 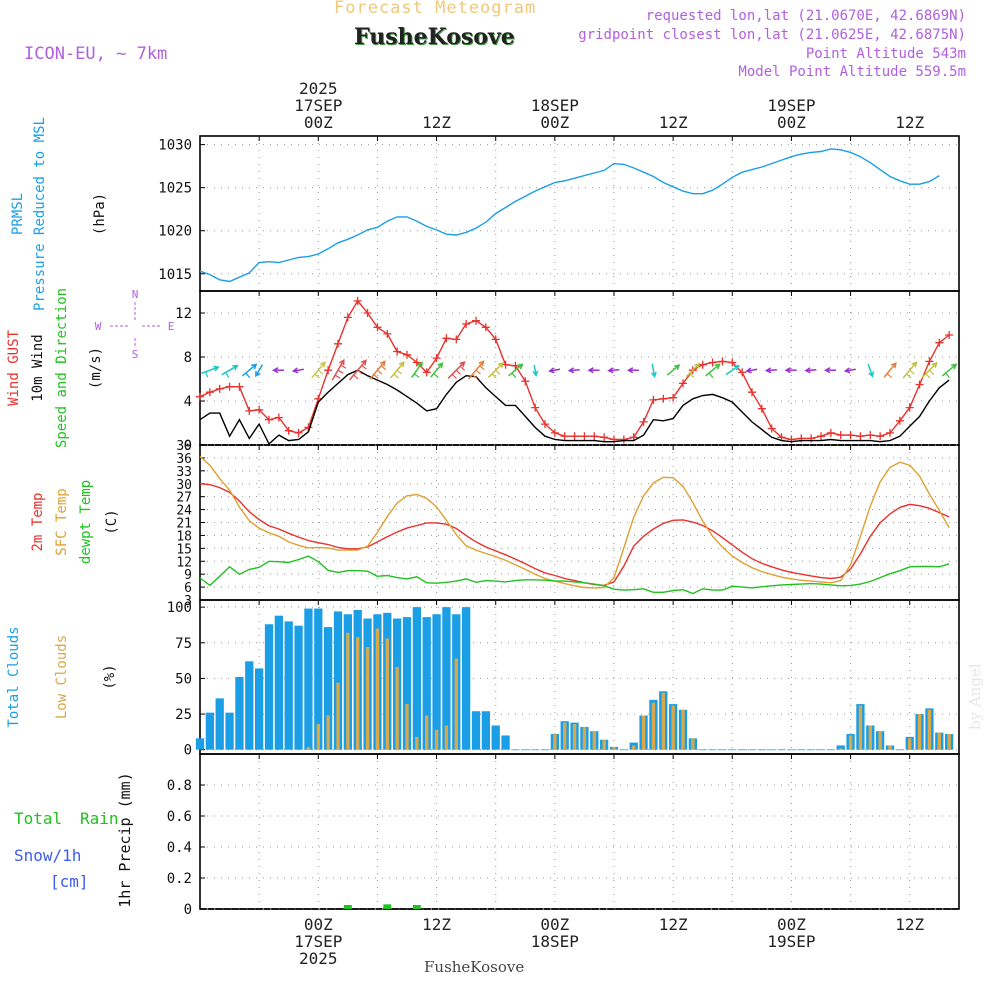 I want to click on y-tick-label: 21, so click(x=184, y=524).